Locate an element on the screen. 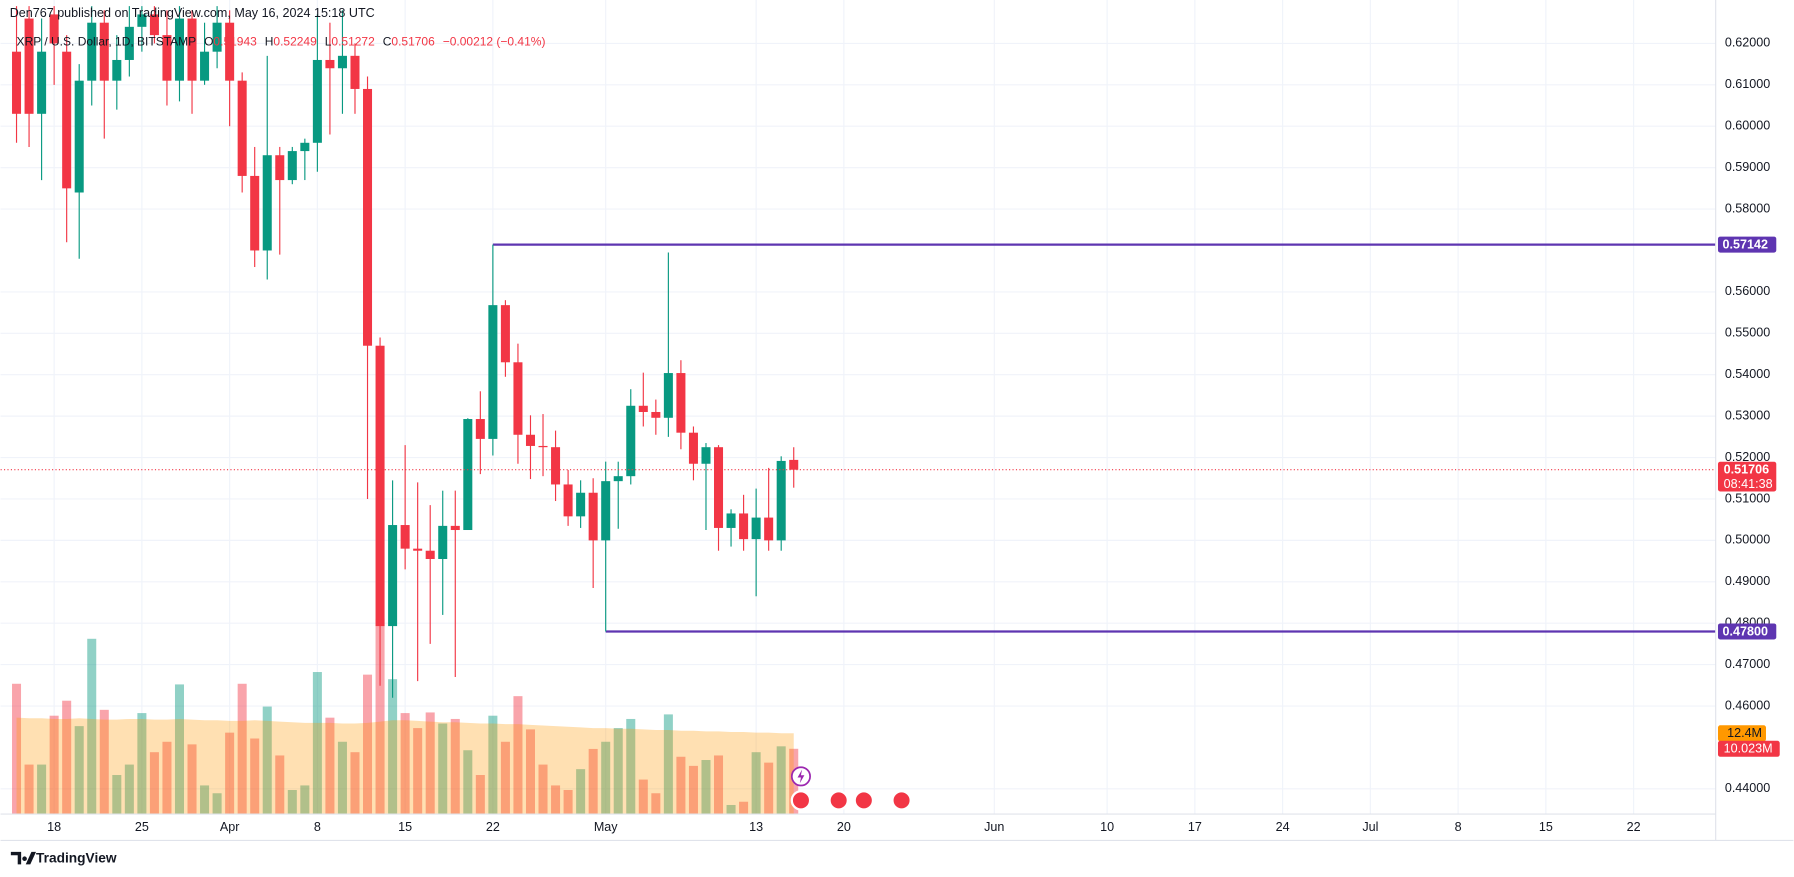  y-tick-label: 0.62000 is located at coordinates (1747, 43).